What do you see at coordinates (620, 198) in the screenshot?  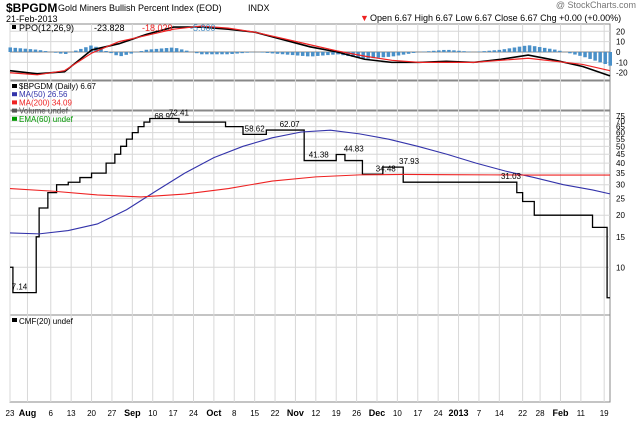 I see `price-tick-label: 25` at bounding box center [620, 198].